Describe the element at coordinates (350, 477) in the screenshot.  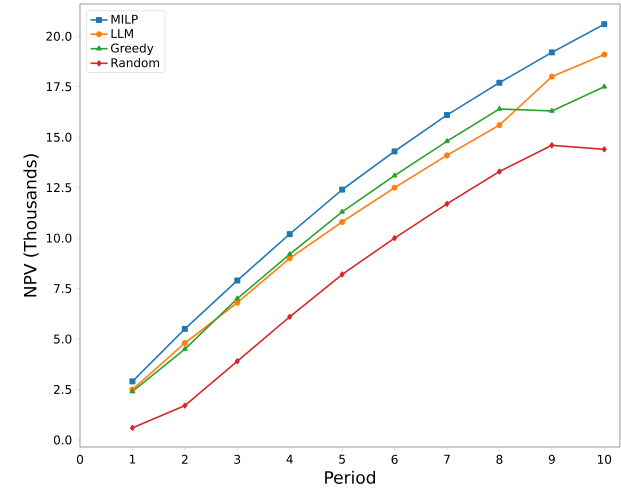
I see `x-axis-title: Period` at that location.